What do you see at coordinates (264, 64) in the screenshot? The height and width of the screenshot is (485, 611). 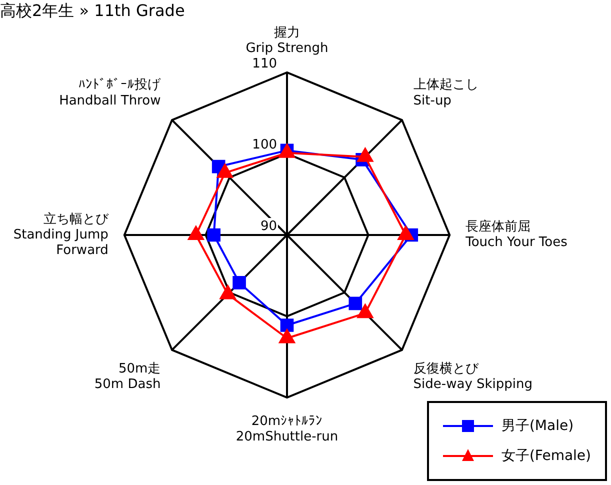 I see `y-tick-label: 110` at bounding box center [264, 64].